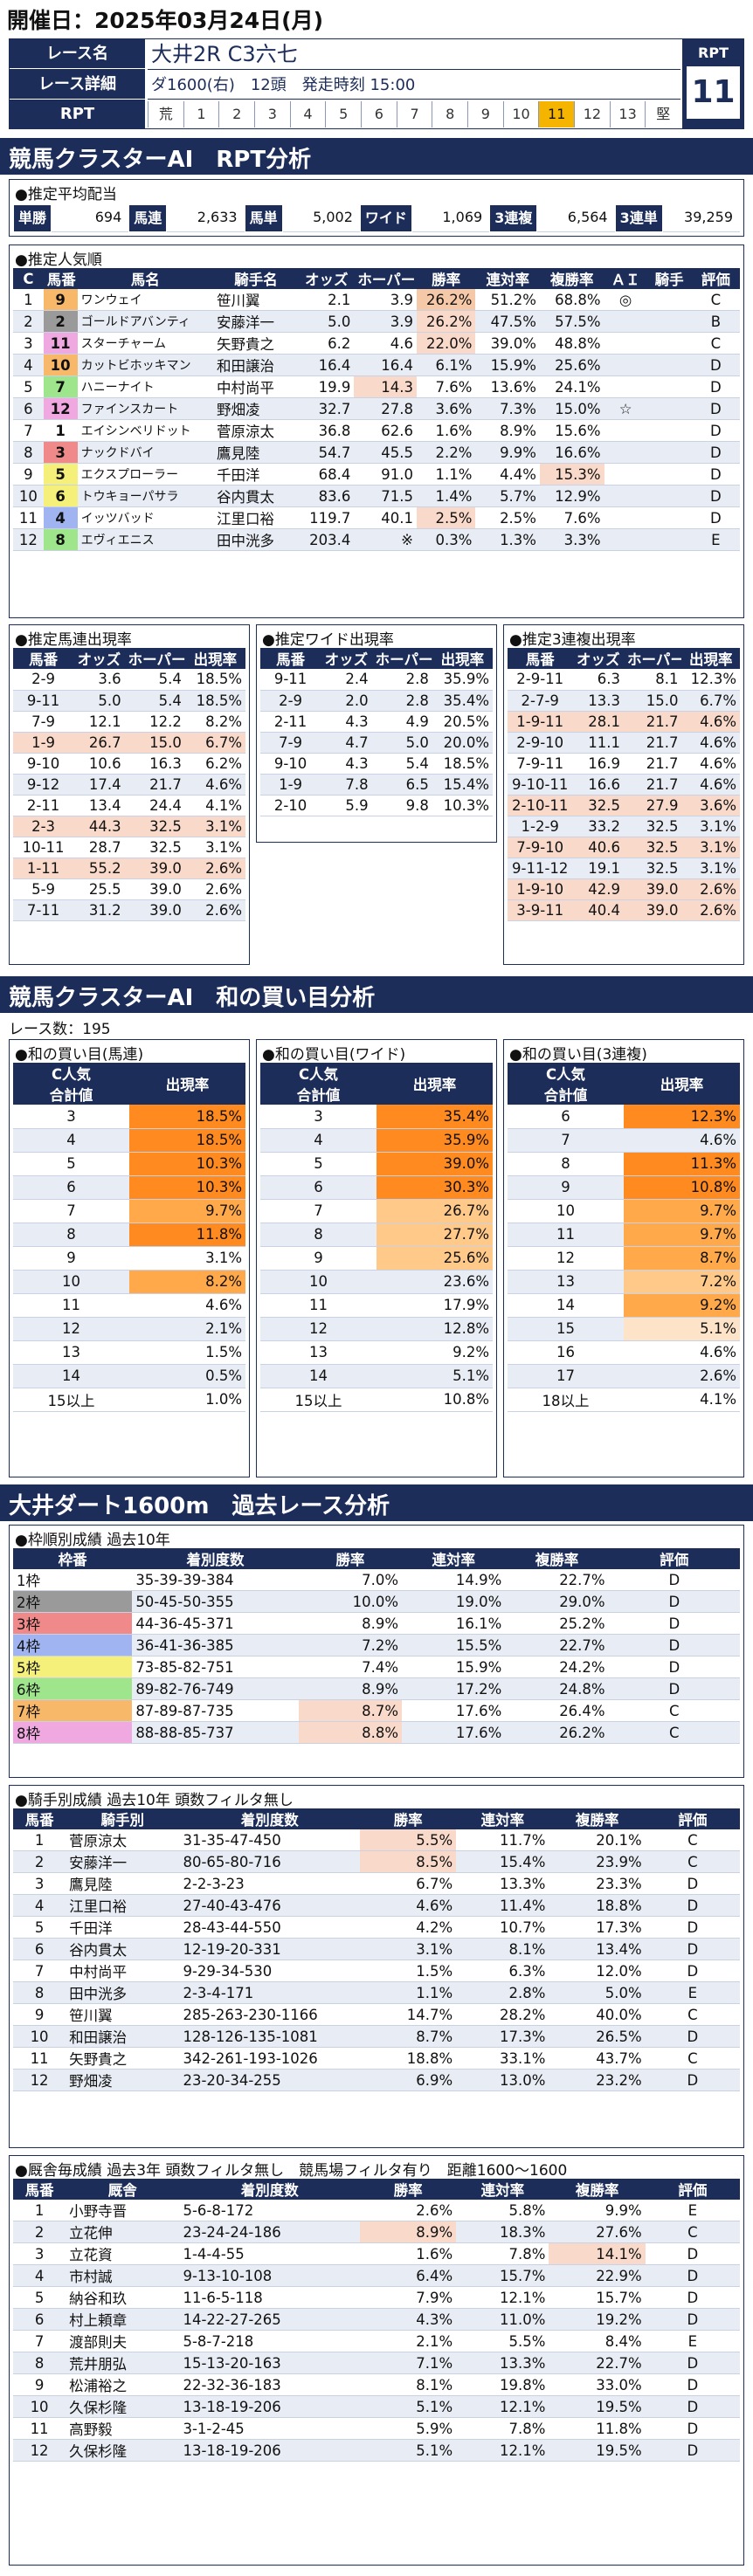  I want to click on rate: 27.7%, so click(435, 1235).